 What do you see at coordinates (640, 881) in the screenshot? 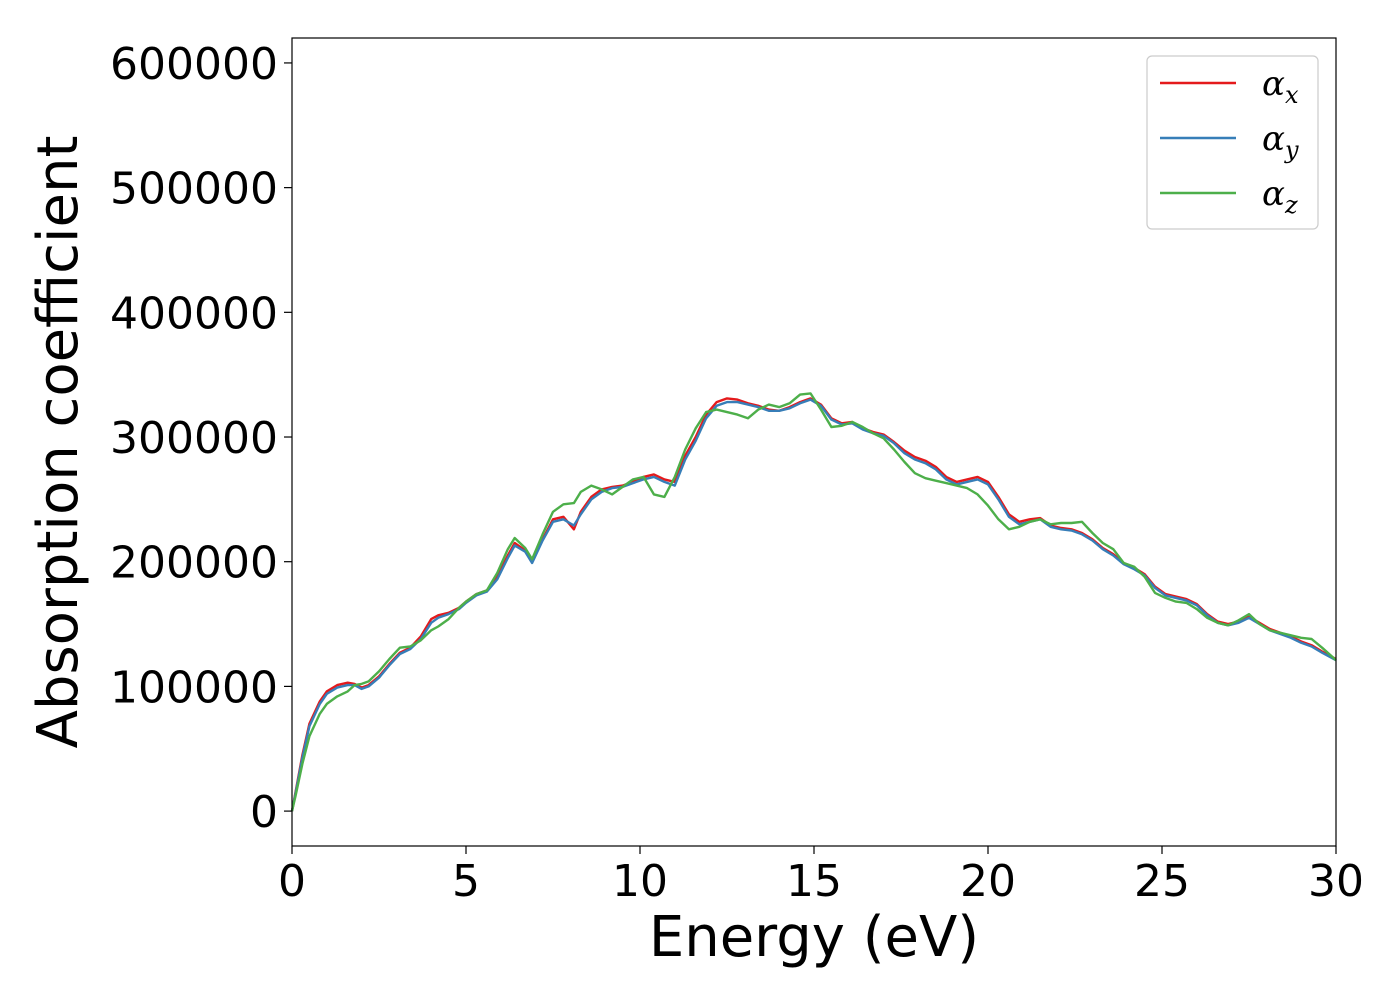
I see `x-tick-label: 10` at bounding box center [640, 881].